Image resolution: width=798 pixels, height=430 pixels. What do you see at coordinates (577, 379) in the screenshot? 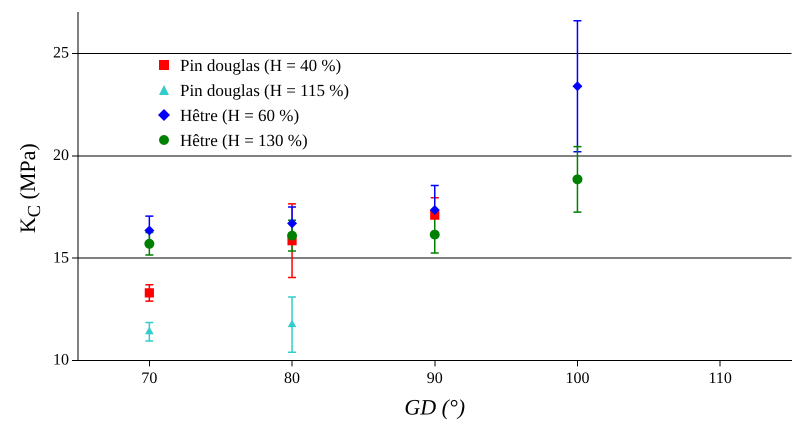
I see `x-tick-label: 100` at bounding box center [577, 379].